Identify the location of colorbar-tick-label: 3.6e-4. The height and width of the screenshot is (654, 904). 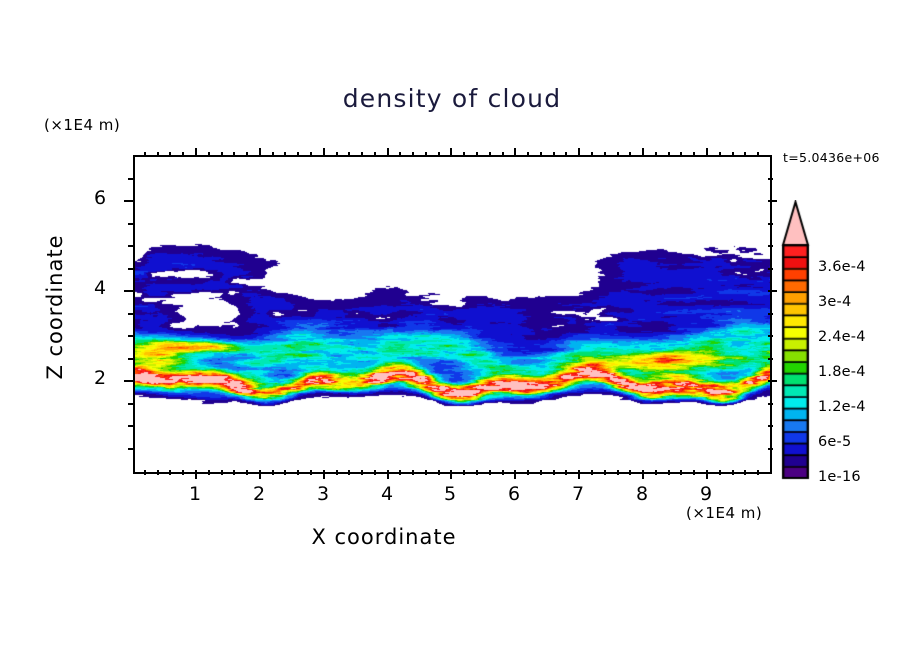
(842, 267).